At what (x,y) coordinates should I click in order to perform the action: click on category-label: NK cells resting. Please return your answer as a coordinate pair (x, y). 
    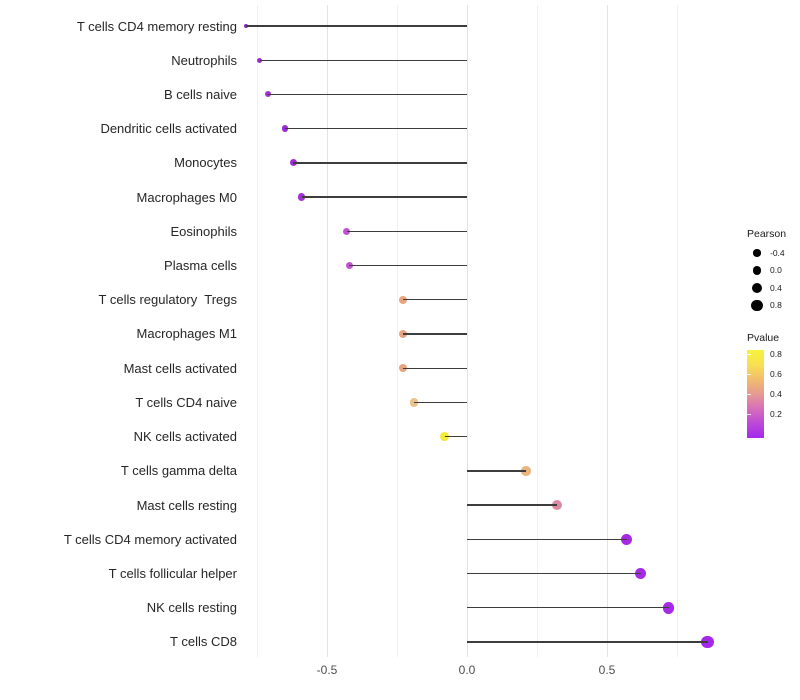
    Looking at the image, I should click on (191, 608).